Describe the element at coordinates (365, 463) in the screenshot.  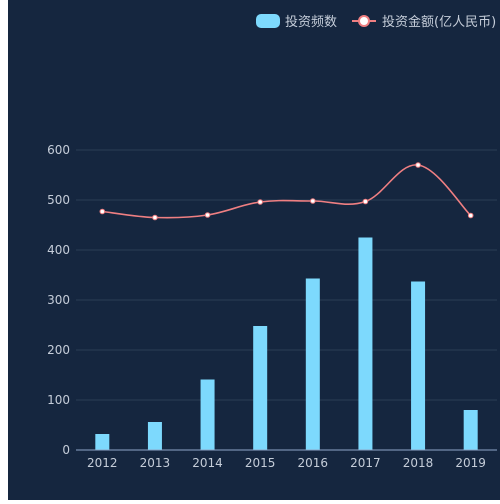
I see `x-tick-label-2017: 2017` at that location.